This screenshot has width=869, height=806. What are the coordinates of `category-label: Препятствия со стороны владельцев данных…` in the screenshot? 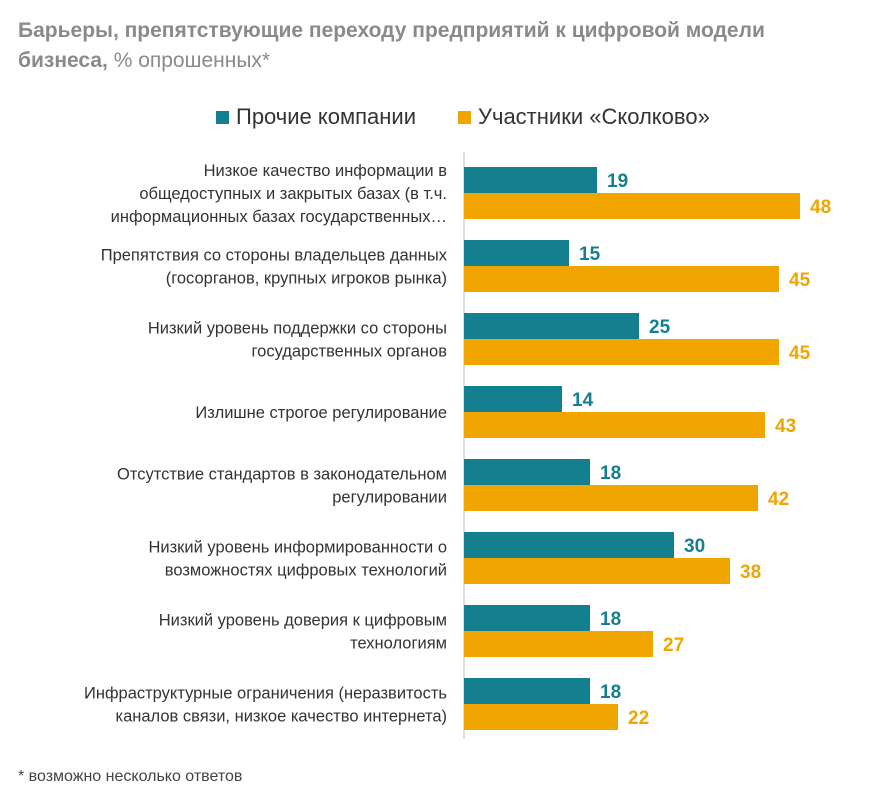 It's located at (274, 267).